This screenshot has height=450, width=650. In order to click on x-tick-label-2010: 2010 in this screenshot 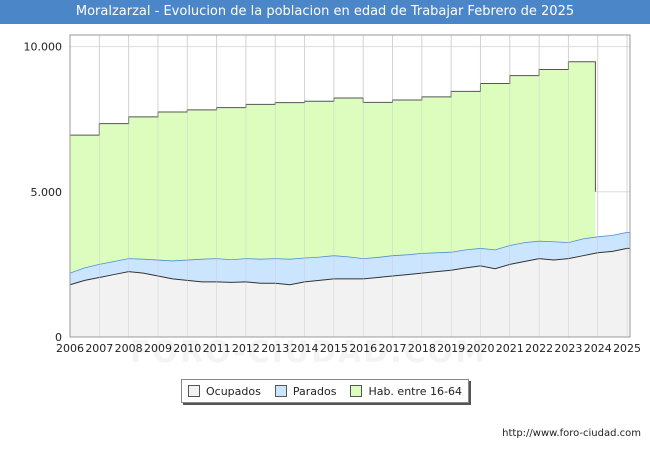, I will do `click(187, 348)`.